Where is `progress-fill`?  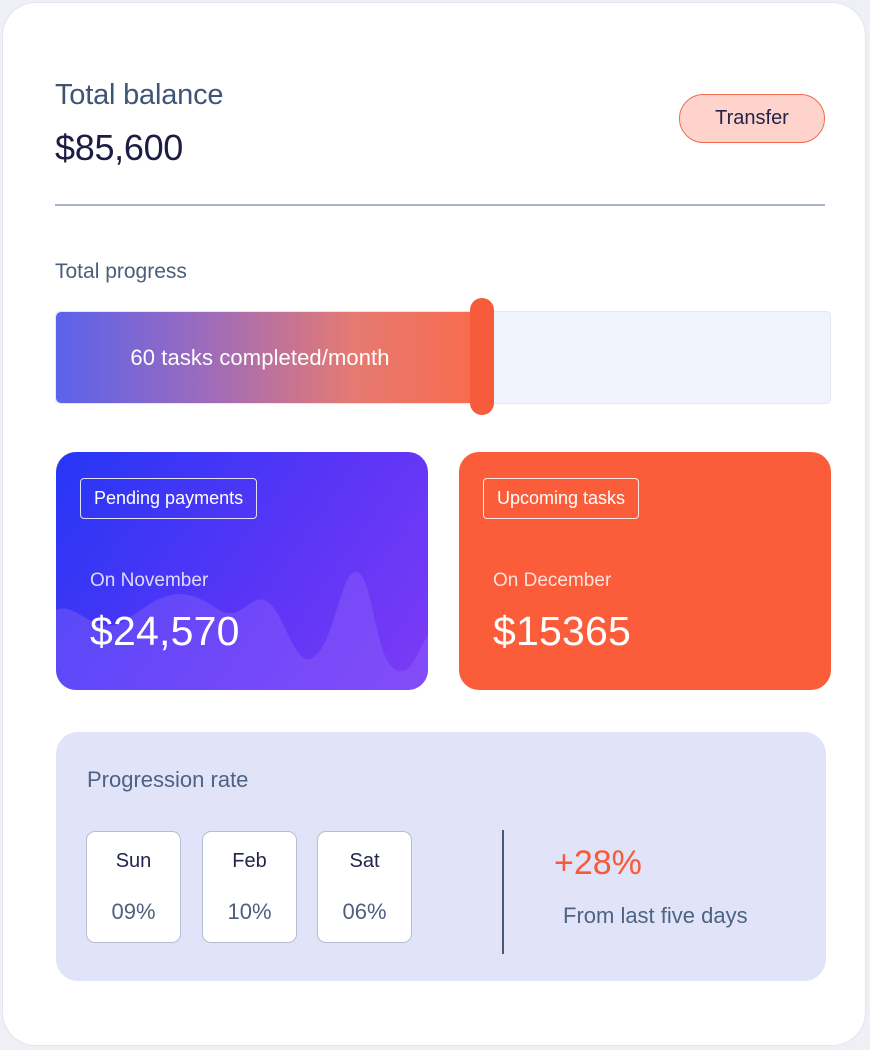 progress-fill is located at coordinates (269, 357).